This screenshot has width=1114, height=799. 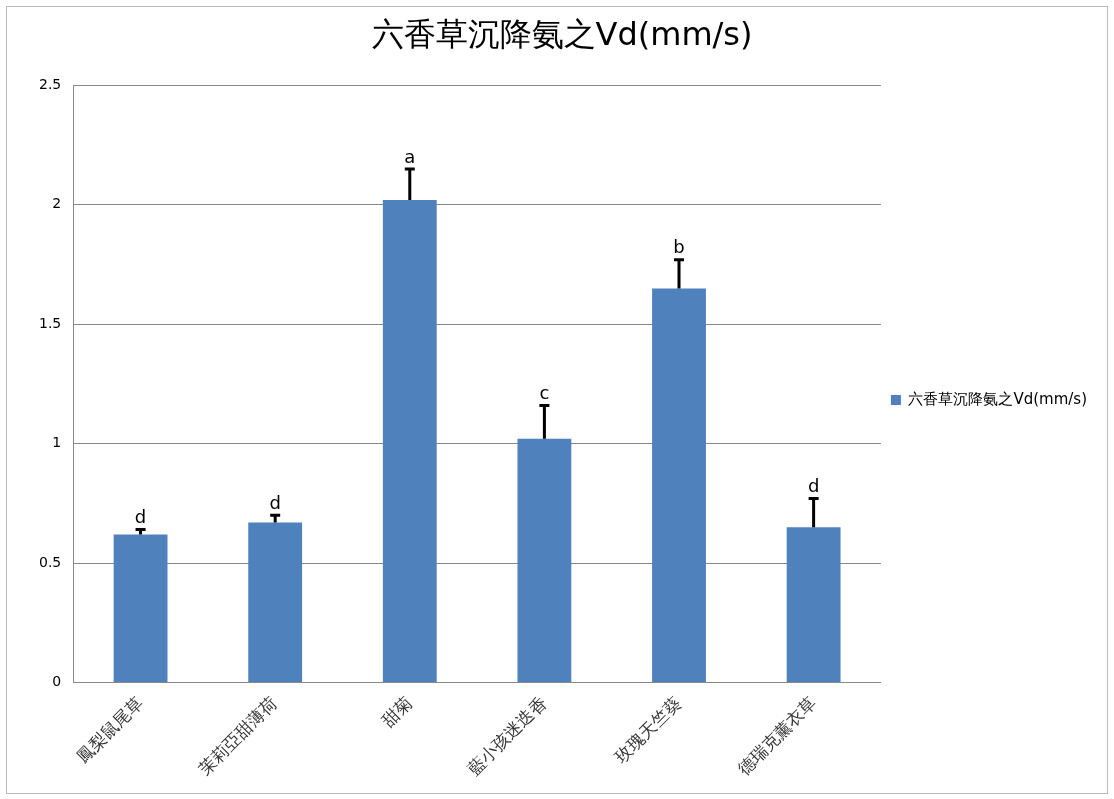 I want to click on y-tick-label: 1, so click(x=57, y=442).